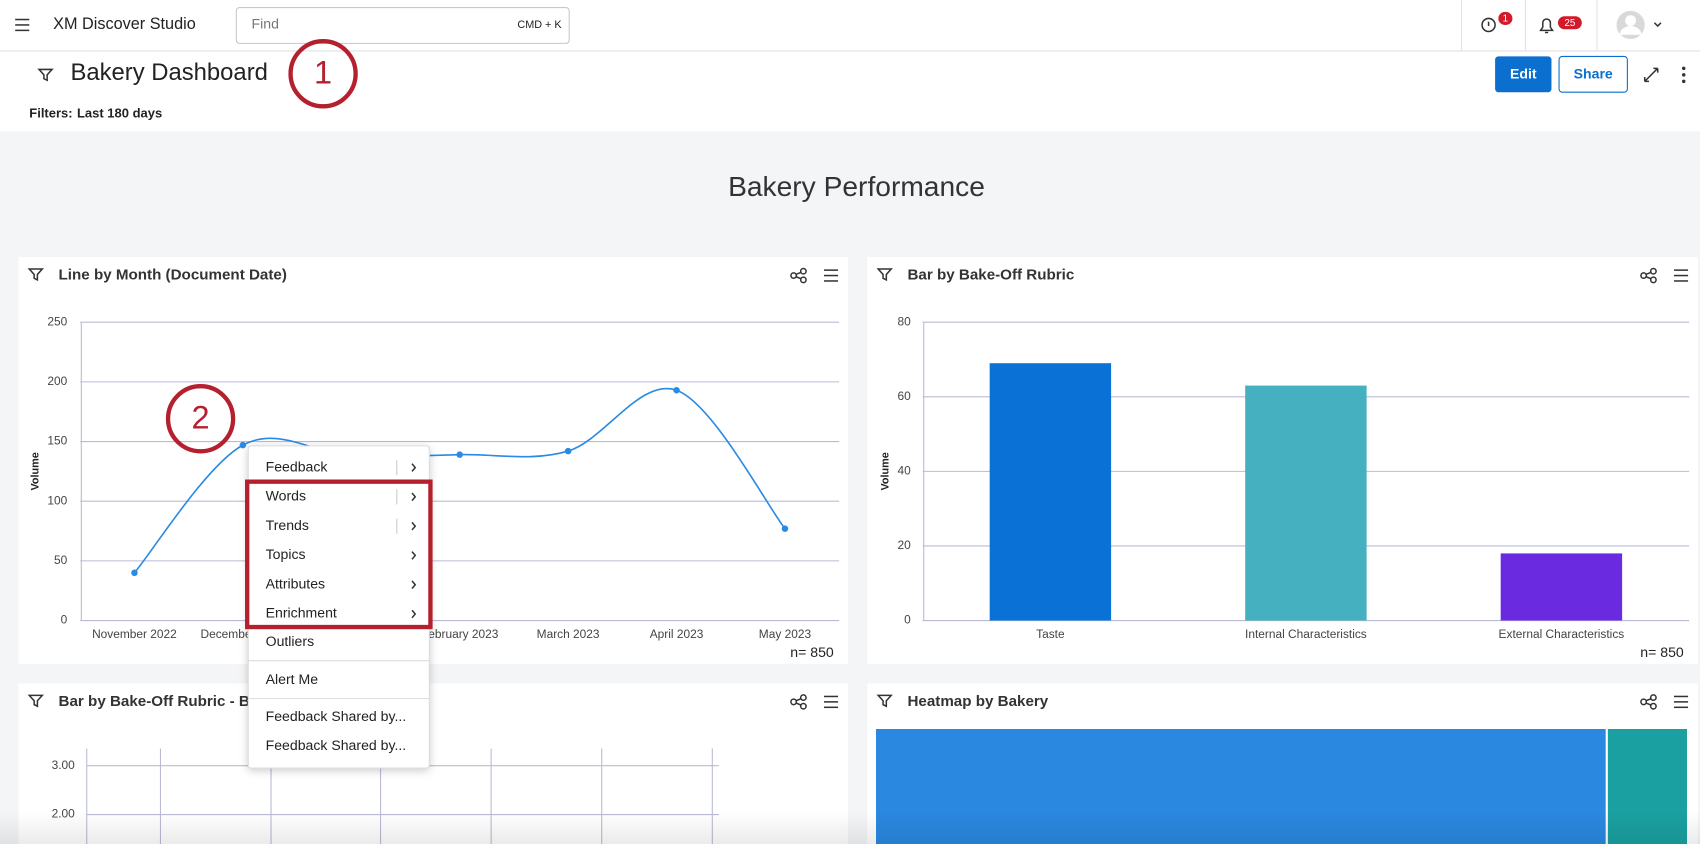 The image size is (1700, 844). What do you see at coordinates (124, 24) in the screenshot?
I see `app-name: XM Discover Studio` at bounding box center [124, 24].